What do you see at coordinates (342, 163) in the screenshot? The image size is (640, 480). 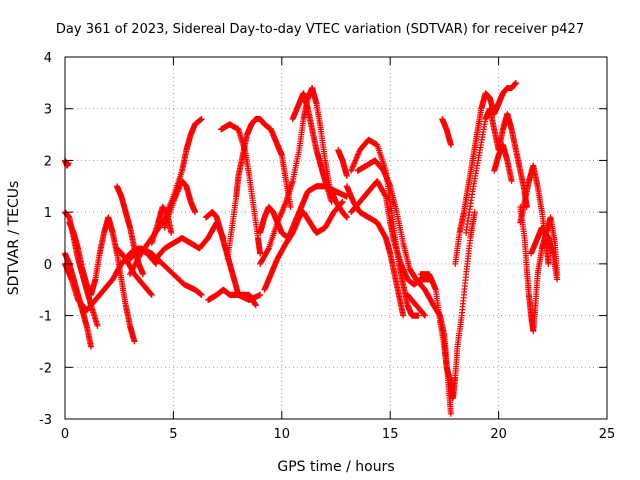 I see `series-t21` at bounding box center [342, 163].